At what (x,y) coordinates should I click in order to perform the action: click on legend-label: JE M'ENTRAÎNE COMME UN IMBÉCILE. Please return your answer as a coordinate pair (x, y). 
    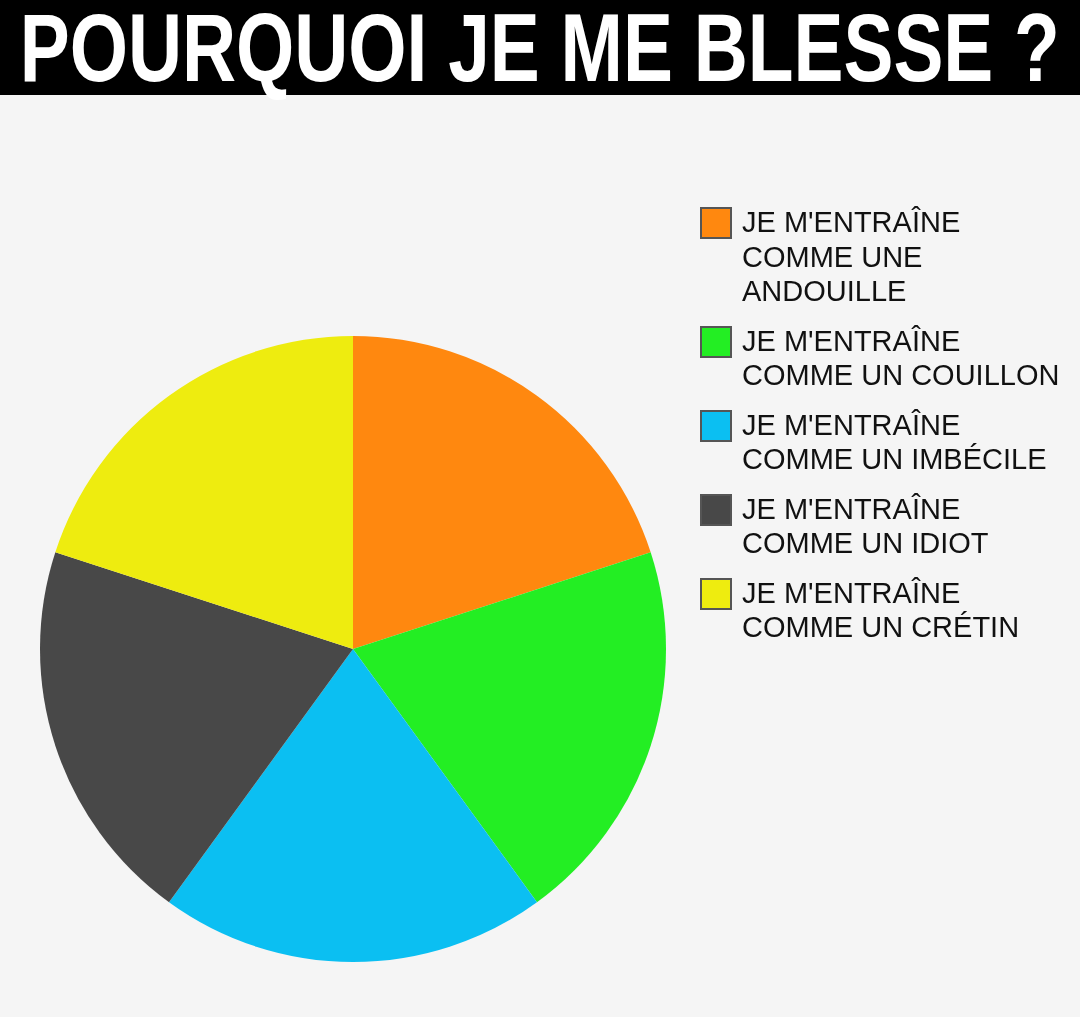
    Looking at the image, I should click on (895, 442).